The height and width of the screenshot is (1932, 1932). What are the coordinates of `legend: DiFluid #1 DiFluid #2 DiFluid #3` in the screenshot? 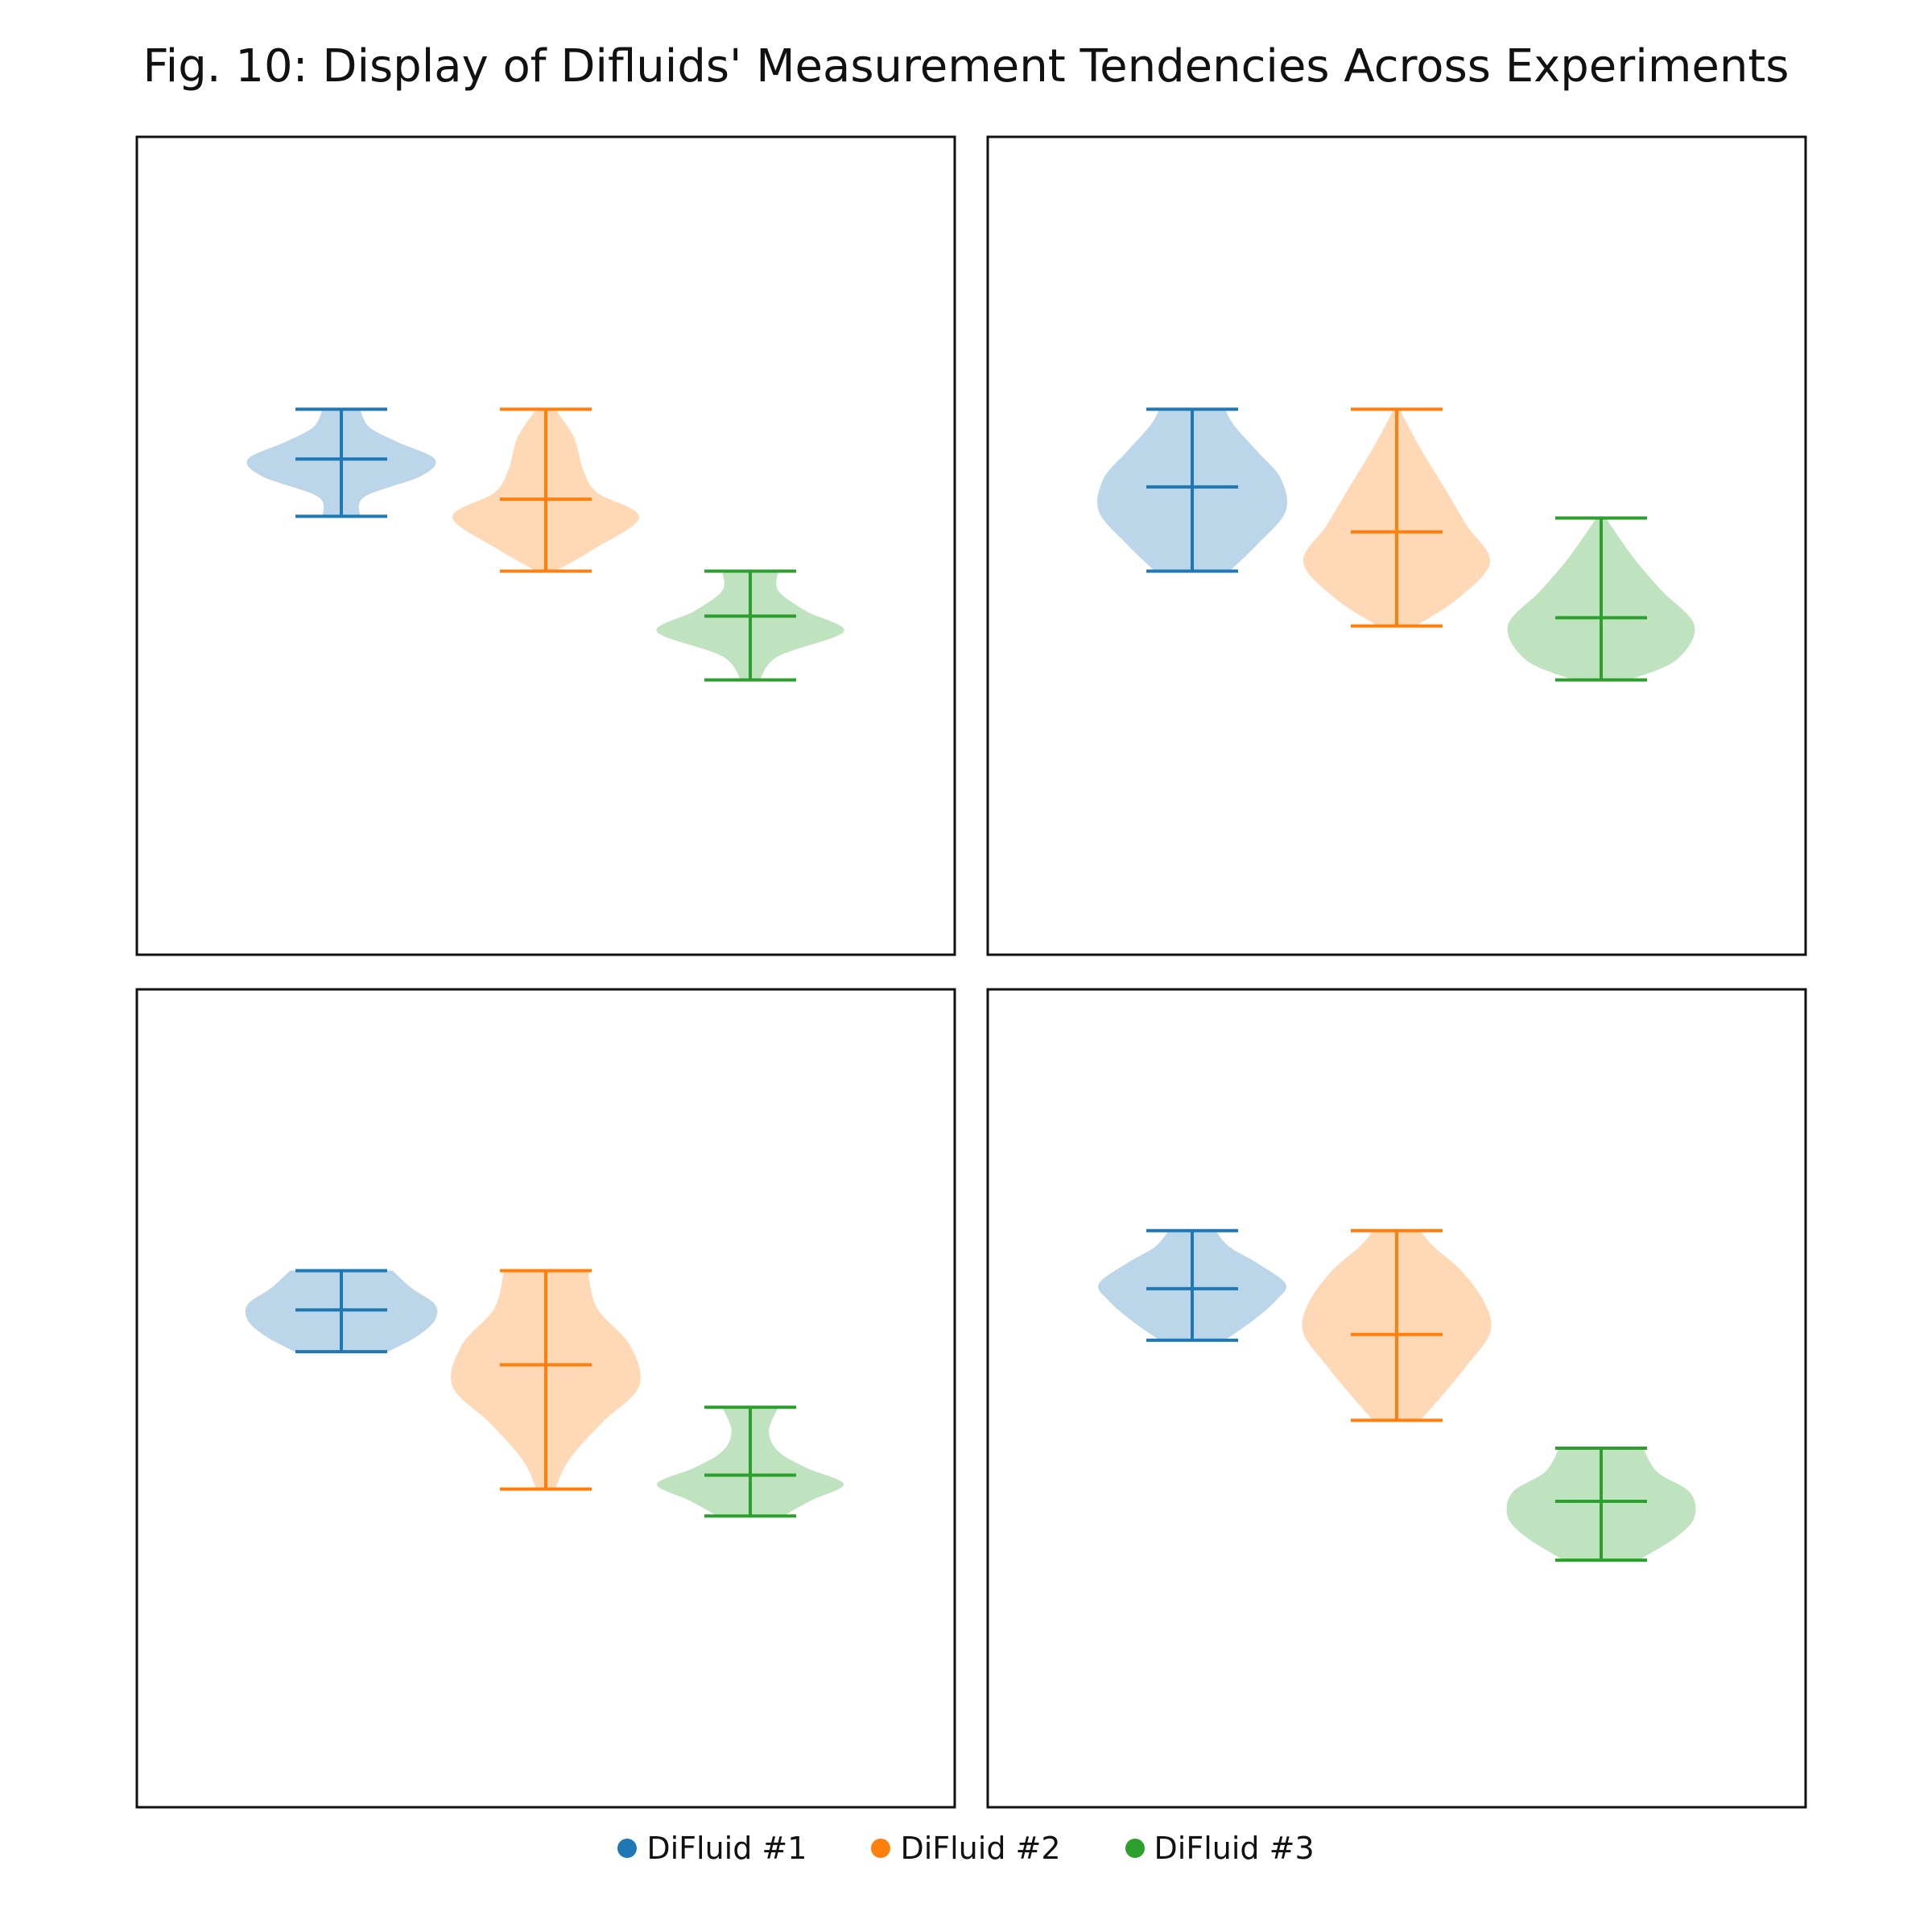 It's located at (966, 1849).